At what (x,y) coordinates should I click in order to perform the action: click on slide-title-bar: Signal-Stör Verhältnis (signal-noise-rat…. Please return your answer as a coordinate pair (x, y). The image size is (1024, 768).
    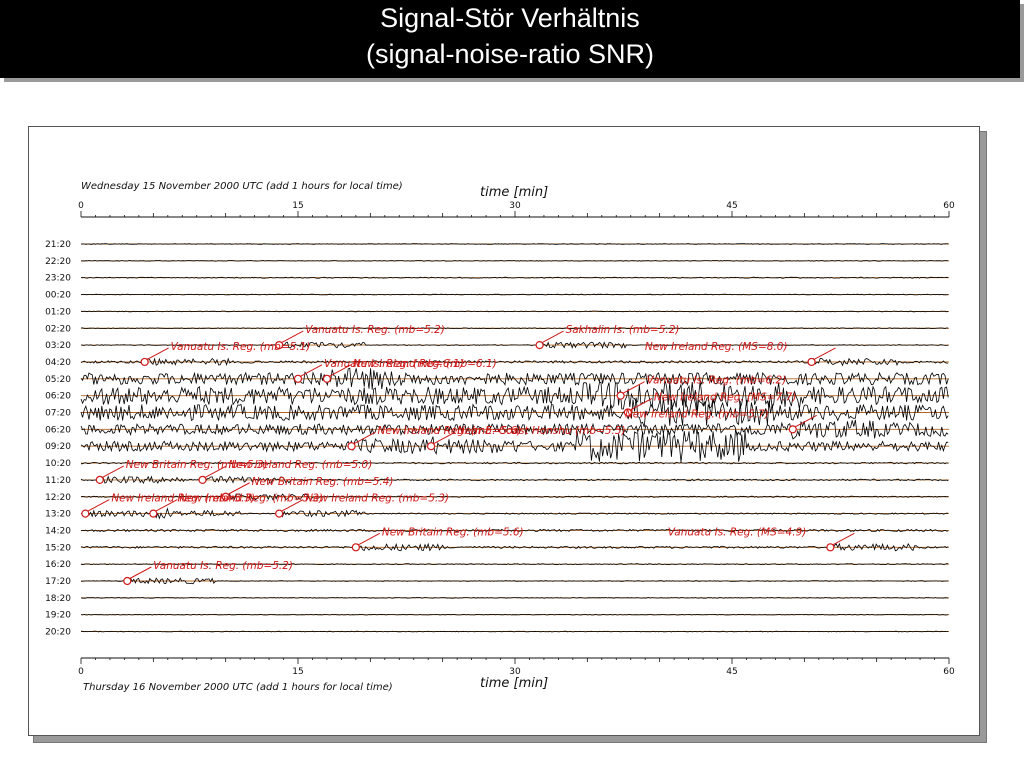
    Looking at the image, I should click on (510, 39).